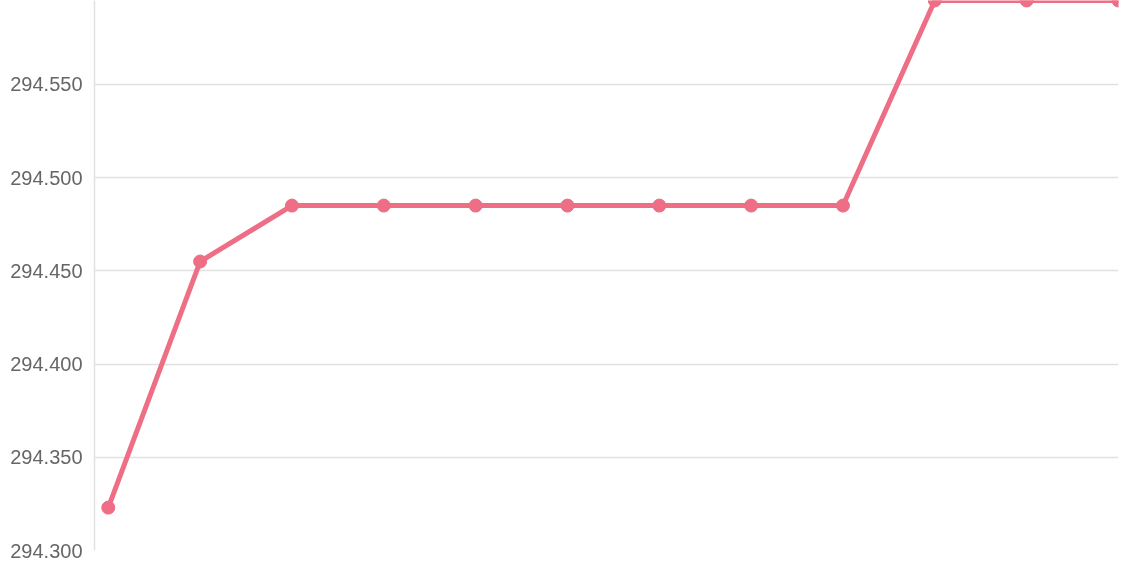 This screenshot has height=570, width=1140. Describe the element at coordinates (46, 177) in the screenshot. I see `y-tick-label: 294.500` at that location.